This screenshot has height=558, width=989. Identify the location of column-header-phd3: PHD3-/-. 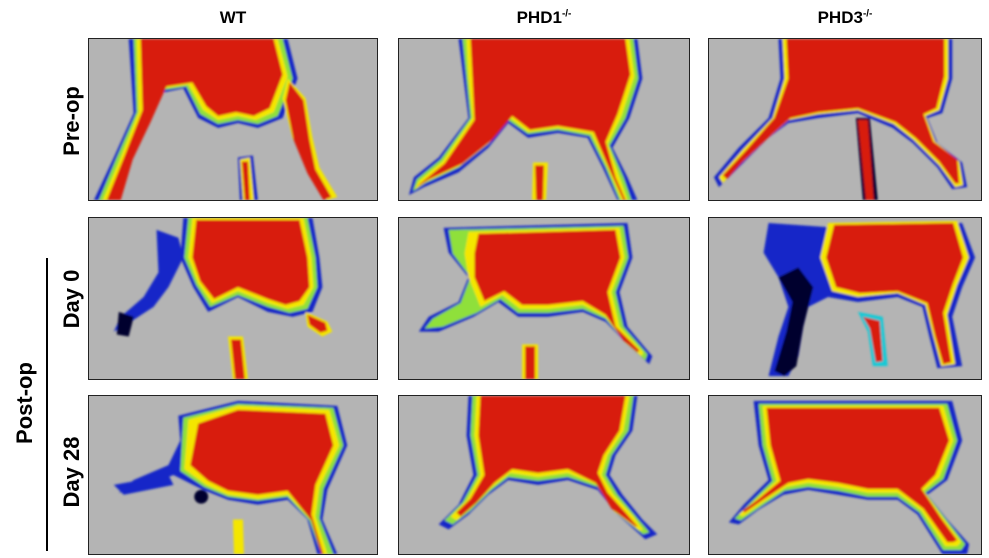
(845, 18).